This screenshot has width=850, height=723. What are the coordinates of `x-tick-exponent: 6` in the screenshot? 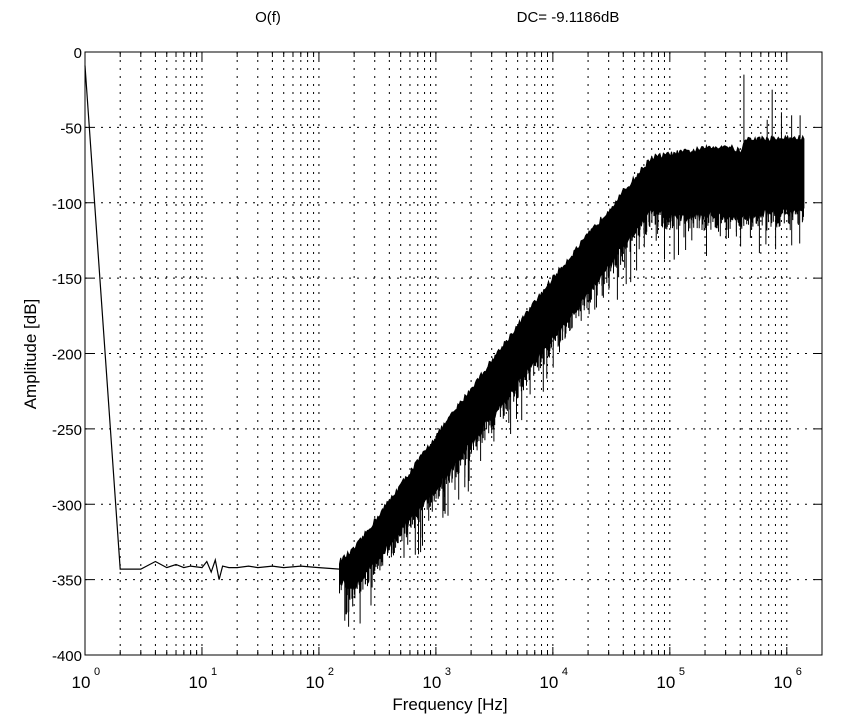 It's located at (799, 672).